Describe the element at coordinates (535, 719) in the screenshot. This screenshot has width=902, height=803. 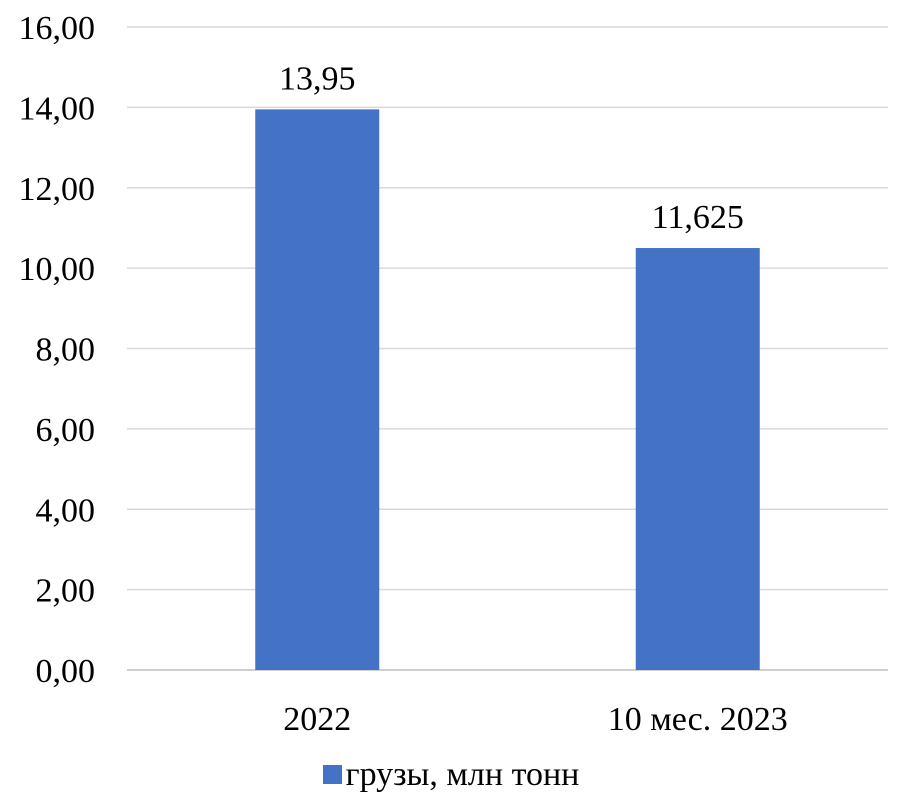
I see `x-axis-ticks: 2022 10 мес. 2023` at that location.